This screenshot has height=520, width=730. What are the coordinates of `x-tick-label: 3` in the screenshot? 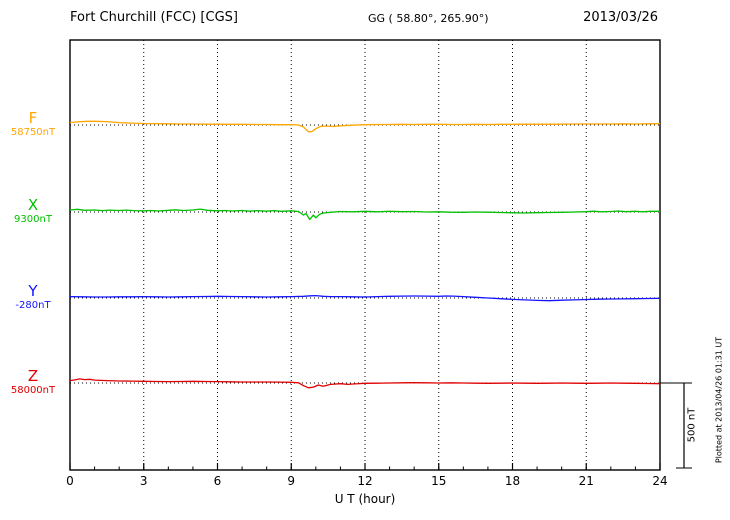 It's located at (143, 481).